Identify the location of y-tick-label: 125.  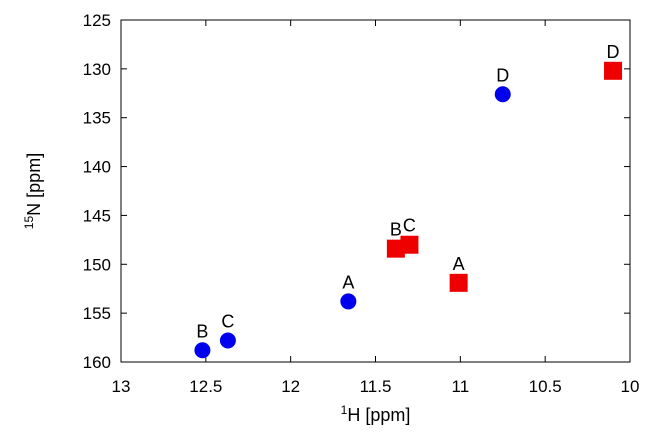
(97, 20).